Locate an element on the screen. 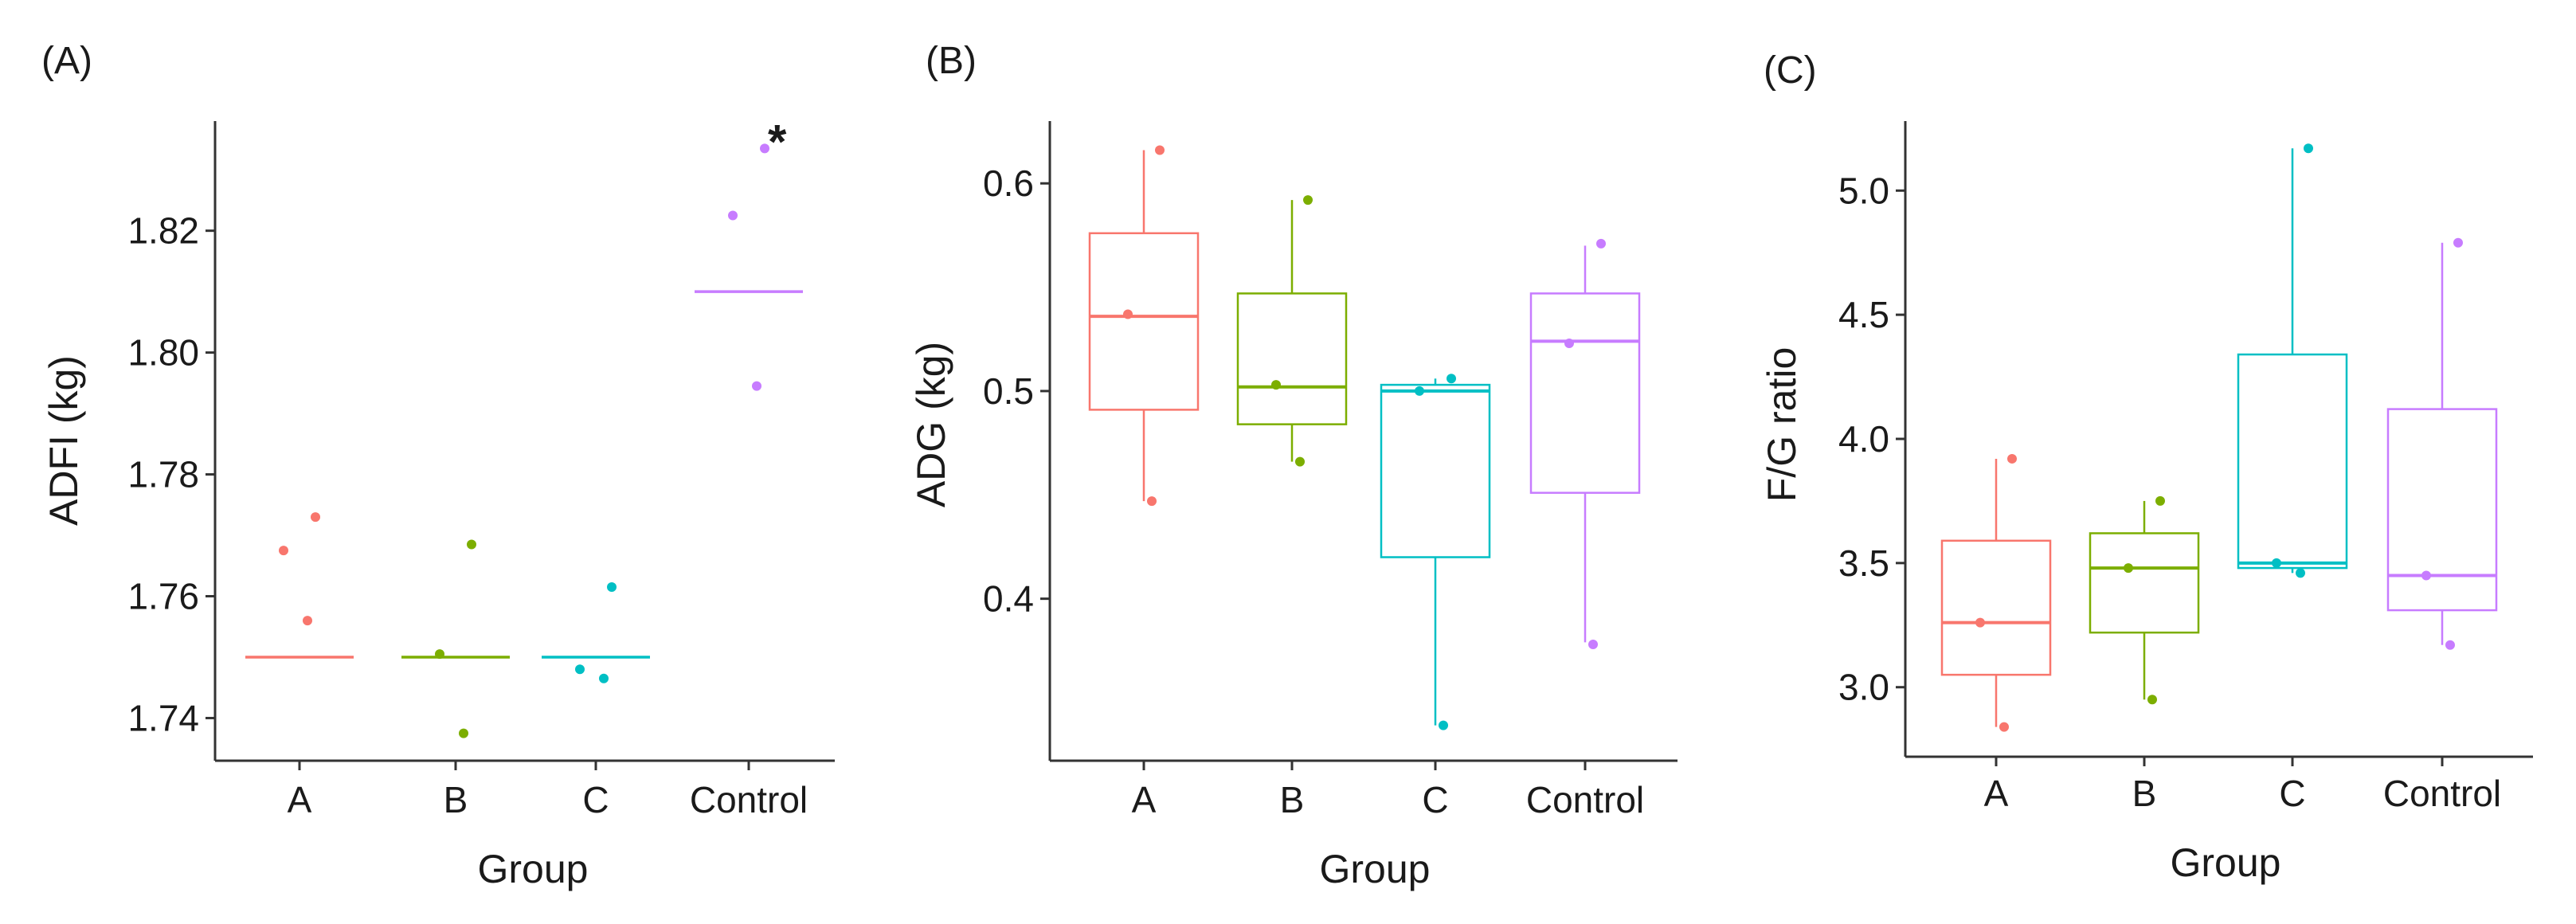 The image size is (2576, 924). y-tick-label: 3.0 is located at coordinates (1863, 687).